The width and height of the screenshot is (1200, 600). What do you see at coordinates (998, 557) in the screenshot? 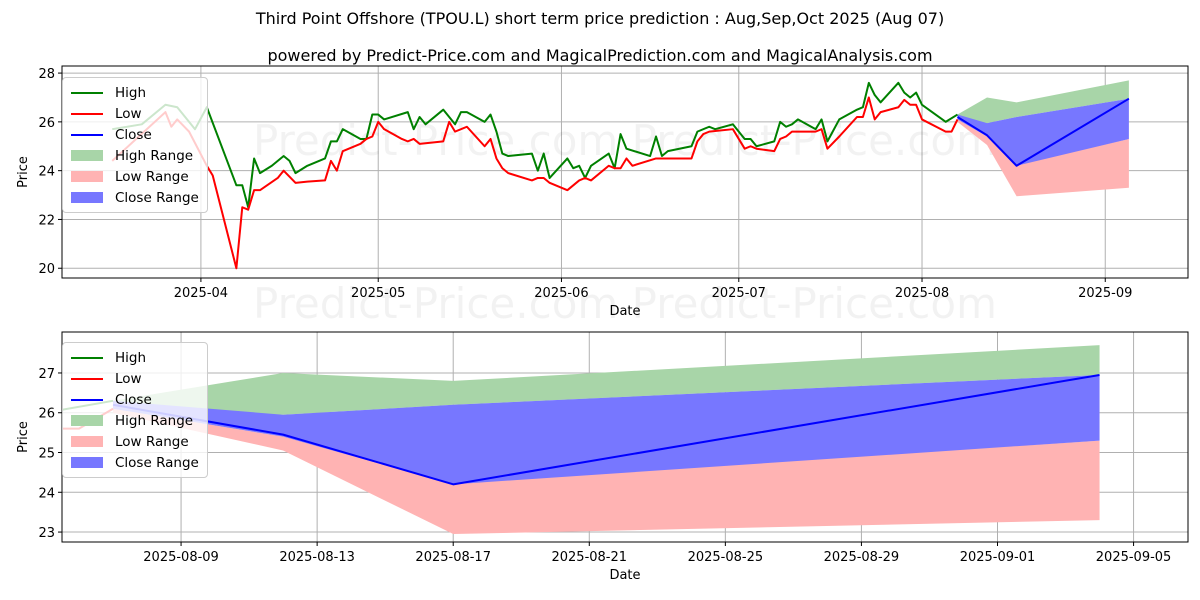
I see `x-tick-label: 2025-09-01` at bounding box center [998, 557].